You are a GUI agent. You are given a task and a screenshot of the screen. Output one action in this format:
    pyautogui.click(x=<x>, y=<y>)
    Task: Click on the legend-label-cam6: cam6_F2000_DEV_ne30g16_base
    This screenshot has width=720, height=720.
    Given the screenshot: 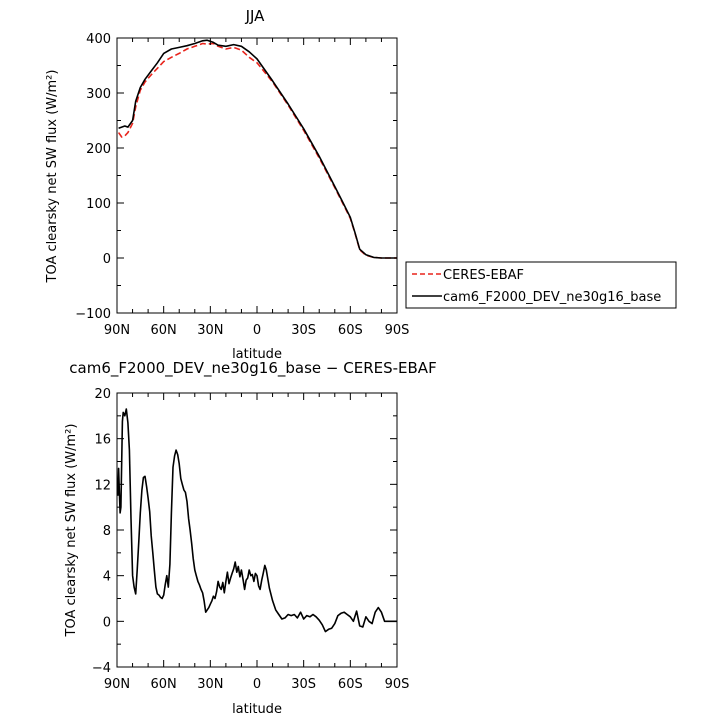 What is the action you would take?
    pyautogui.click(x=552, y=297)
    